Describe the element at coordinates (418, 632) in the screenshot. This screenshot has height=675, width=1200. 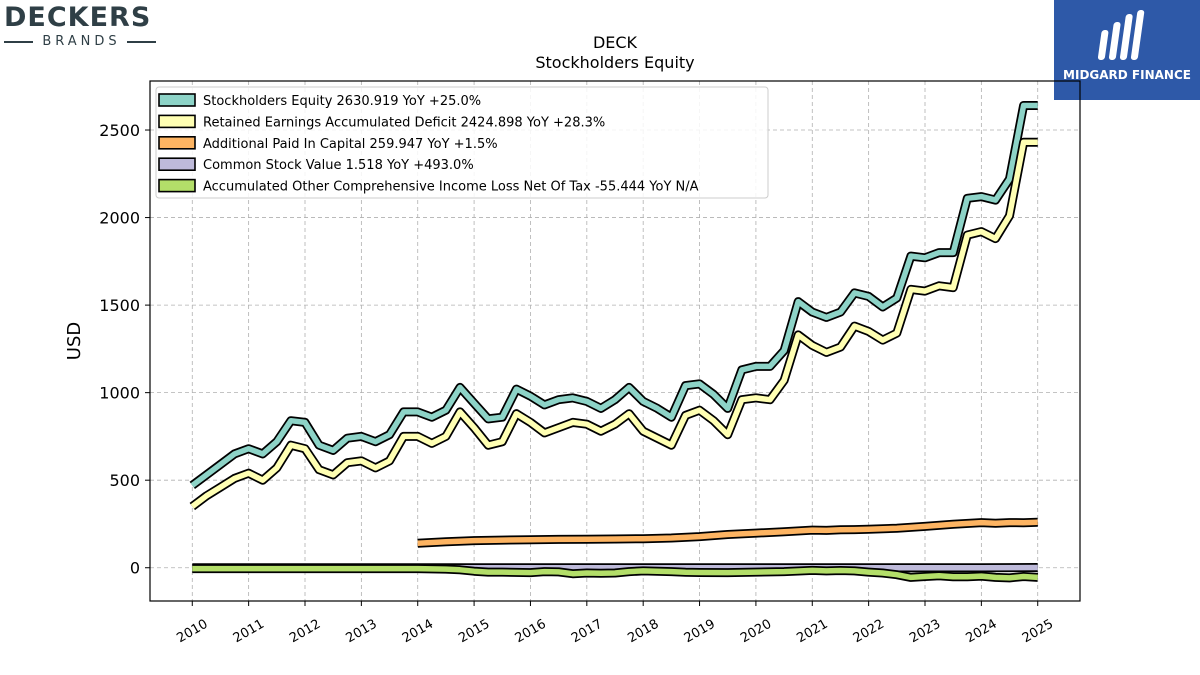
I see `x-tick-label: 2014` at that location.